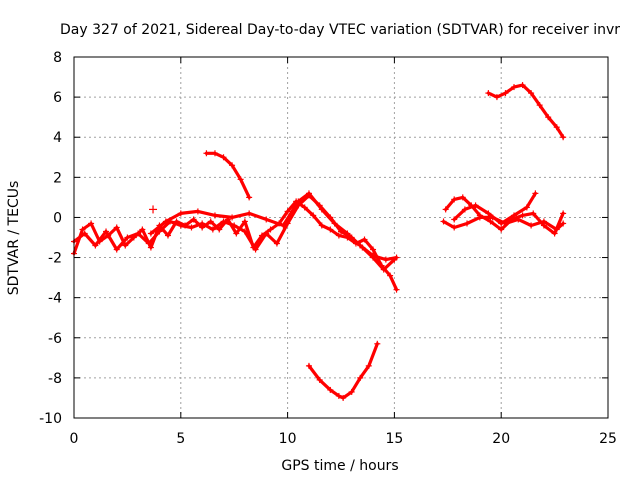 This screenshot has height=480, width=640. Describe the element at coordinates (57, 58) in the screenshot. I see `y-tick-label: 8` at that location.